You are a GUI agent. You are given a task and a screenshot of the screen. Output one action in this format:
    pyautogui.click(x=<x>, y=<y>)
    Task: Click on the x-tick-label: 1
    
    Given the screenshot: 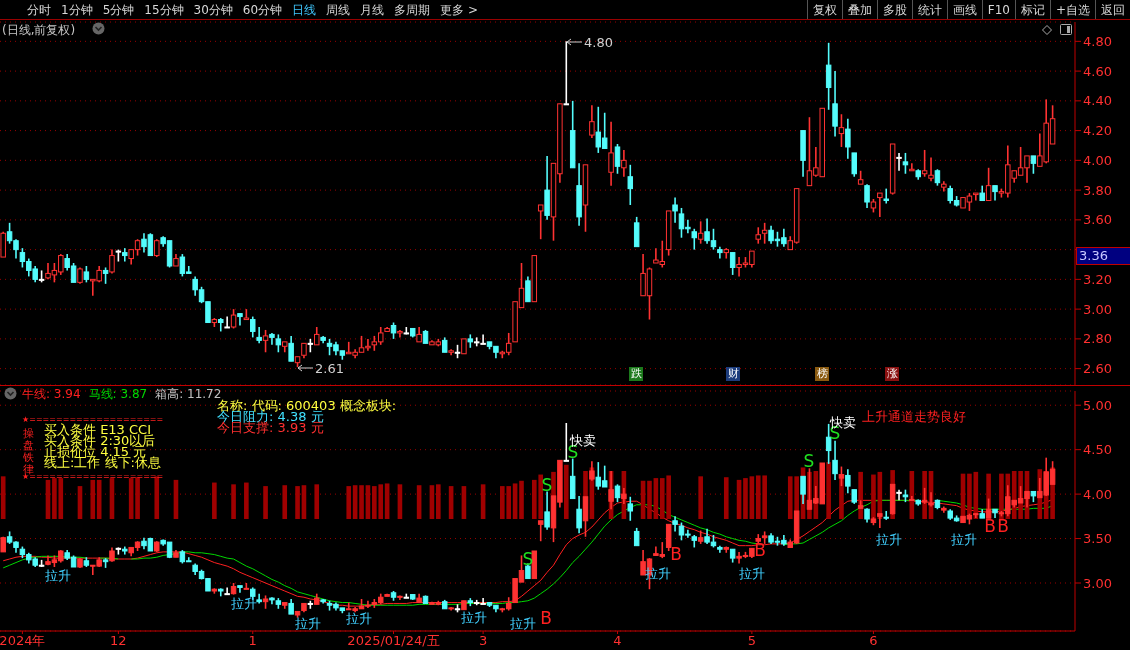 What is the action you would take?
    pyautogui.click(x=252, y=641)
    